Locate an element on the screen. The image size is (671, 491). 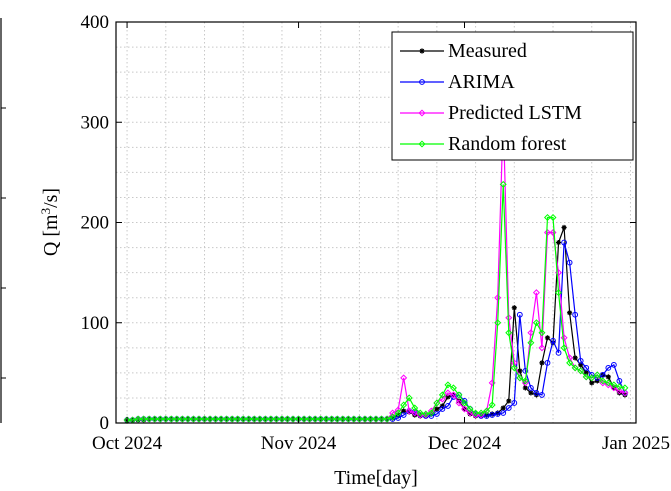
y-tick-label: 300 is located at coordinates (95, 122).